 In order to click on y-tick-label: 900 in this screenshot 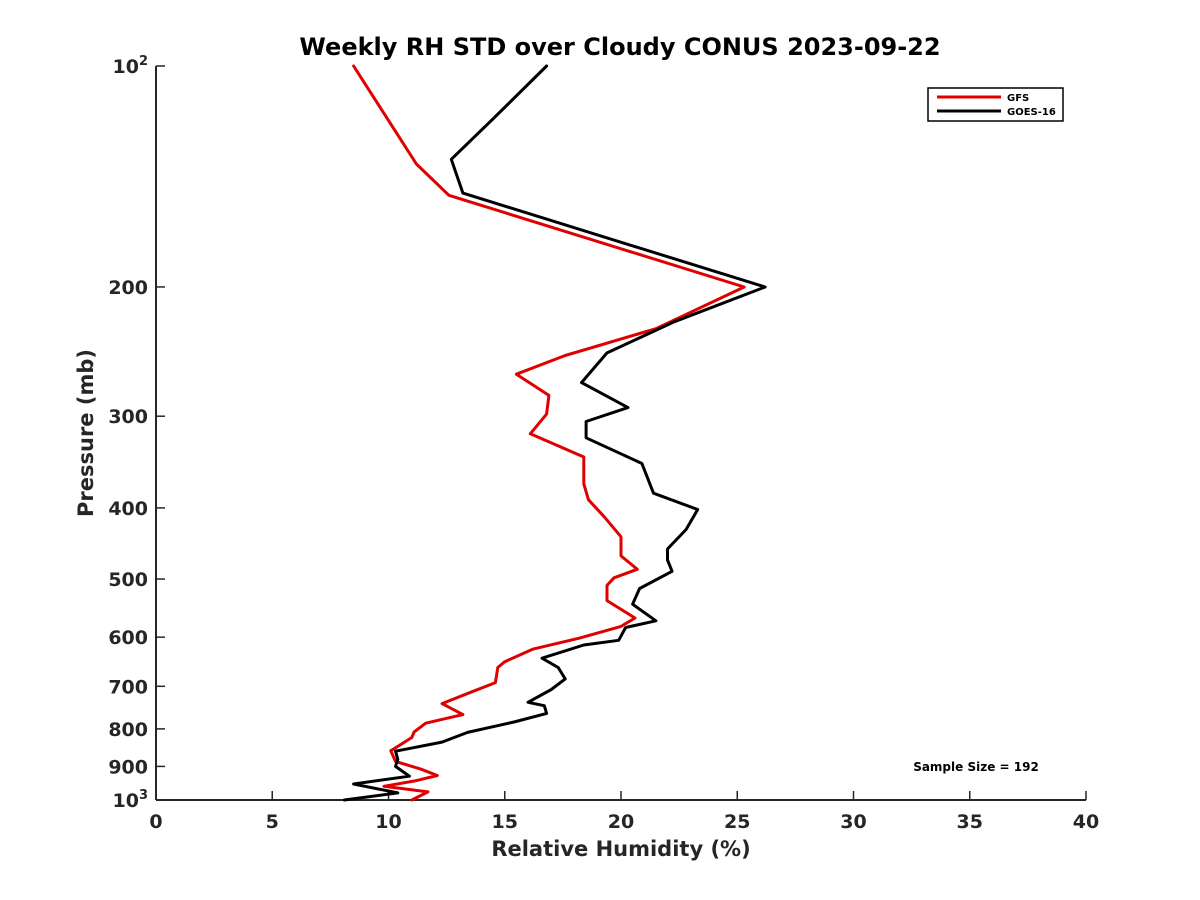, I will do `click(128, 767)`.